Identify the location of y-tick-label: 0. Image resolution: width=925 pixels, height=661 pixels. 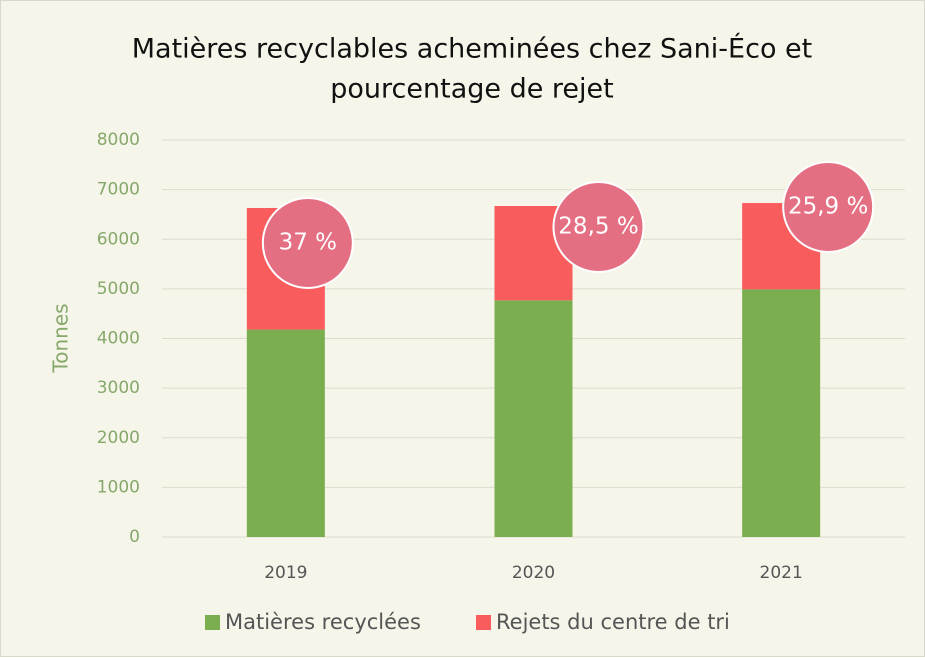
(134, 537).